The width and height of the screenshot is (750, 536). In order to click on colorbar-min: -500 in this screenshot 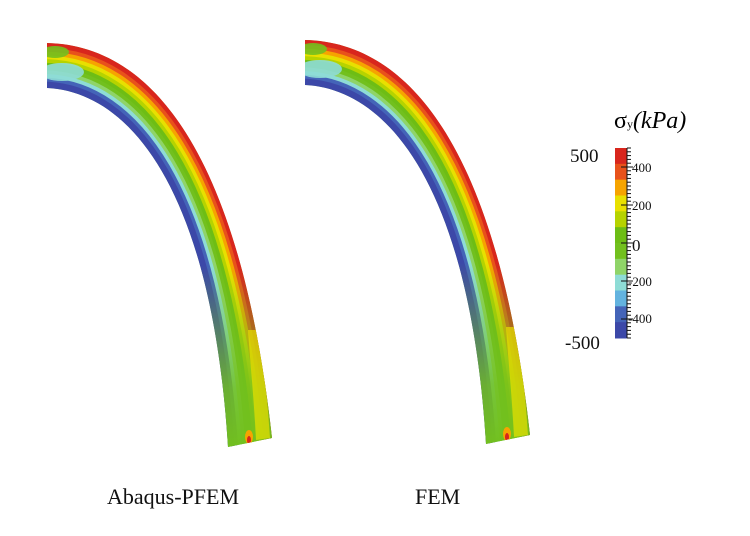, I will do `click(582, 343)`.